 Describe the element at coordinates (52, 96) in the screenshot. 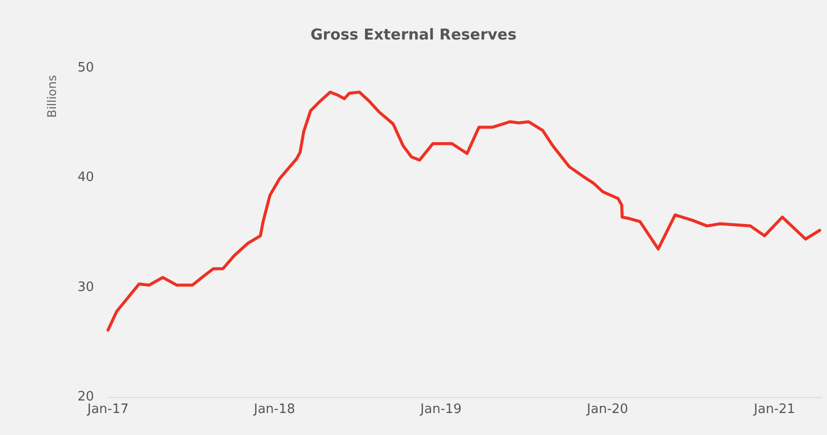

I see `y-axis-title: Billions` at that location.